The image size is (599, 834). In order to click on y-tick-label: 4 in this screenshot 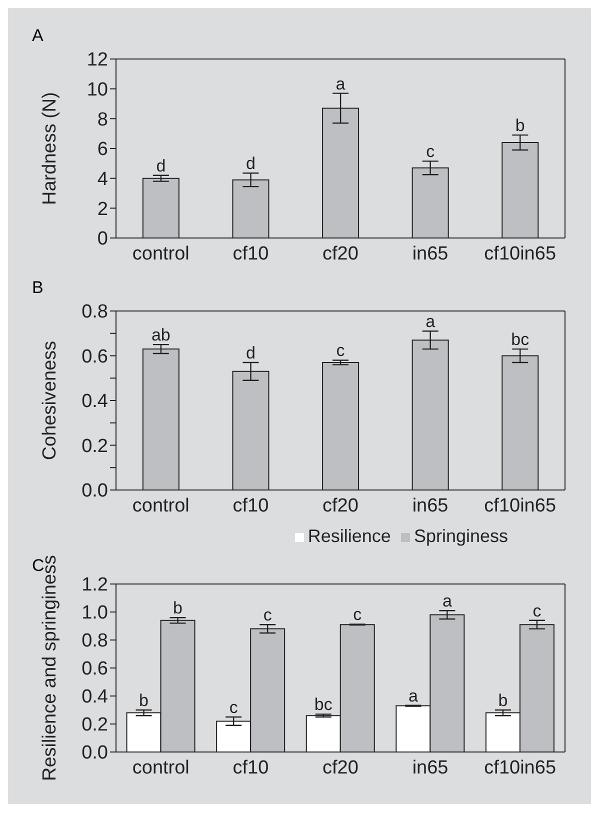, I will do `click(102, 179)`.